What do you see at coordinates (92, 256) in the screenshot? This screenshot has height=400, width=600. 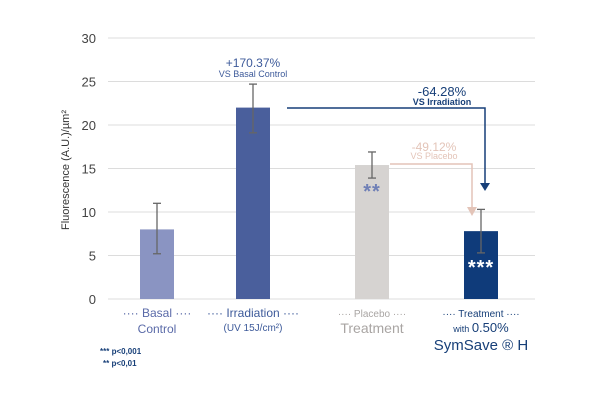 I see `y-tick-label: 5` at bounding box center [92, 256].